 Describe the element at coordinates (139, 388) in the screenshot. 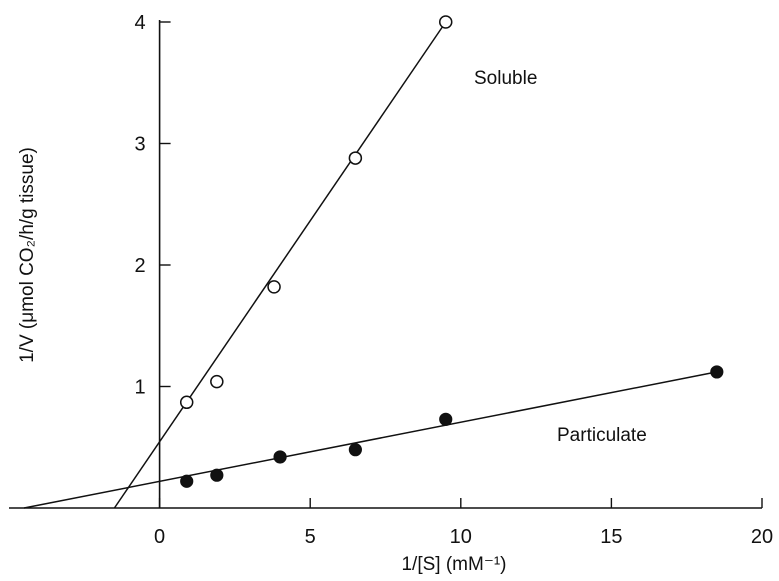

I see `y-tick-label: 1` at that location.